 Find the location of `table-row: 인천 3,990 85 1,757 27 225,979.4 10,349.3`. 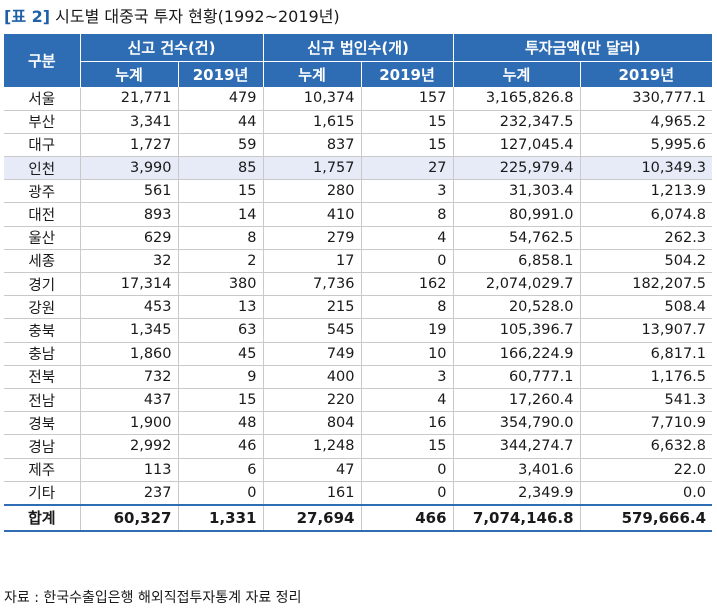

table-row: 인천 3,990 85 1,757 27 225,979.4 10,349.3 is located at coordinates (358, 168).